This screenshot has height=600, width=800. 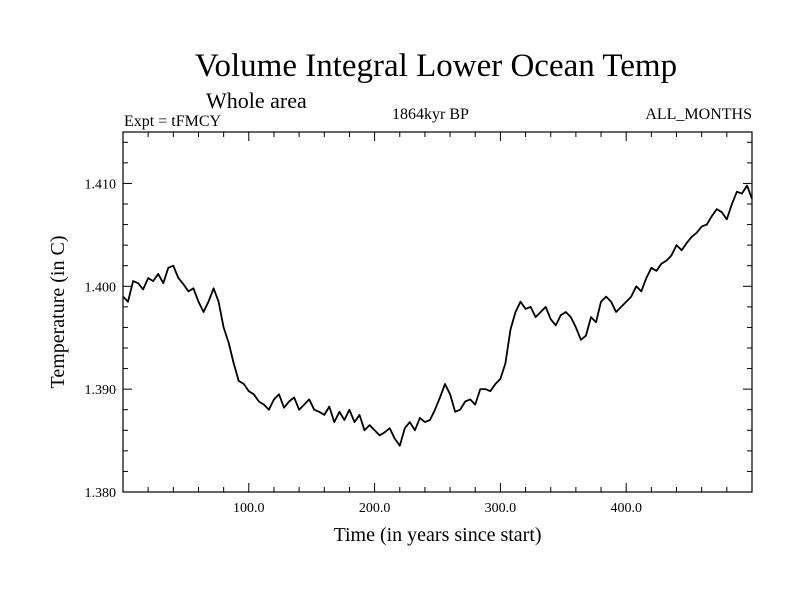 What do you see at coordinates (430, 114) in the screenshot?
I see `period-label: 1864kyr BP` at bounding box center [430, 114].